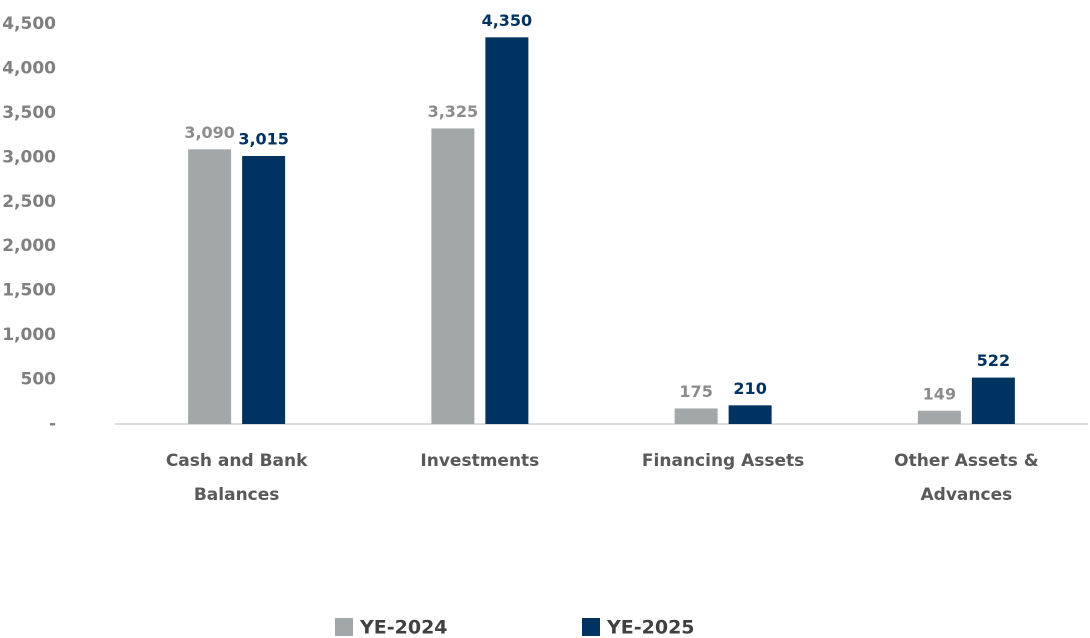  I want to click on x-tick-label: Financing Assets, so click(723, 461).